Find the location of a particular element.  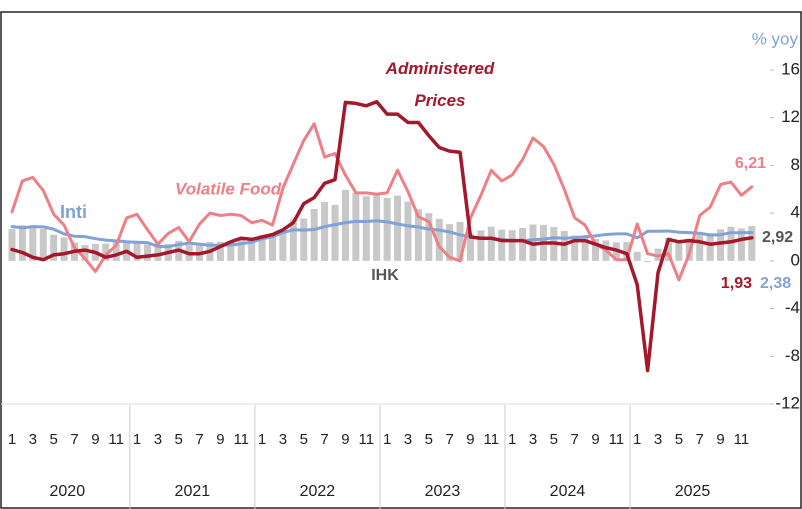

value-label: 2,38 is located at coordinates (775, 283).